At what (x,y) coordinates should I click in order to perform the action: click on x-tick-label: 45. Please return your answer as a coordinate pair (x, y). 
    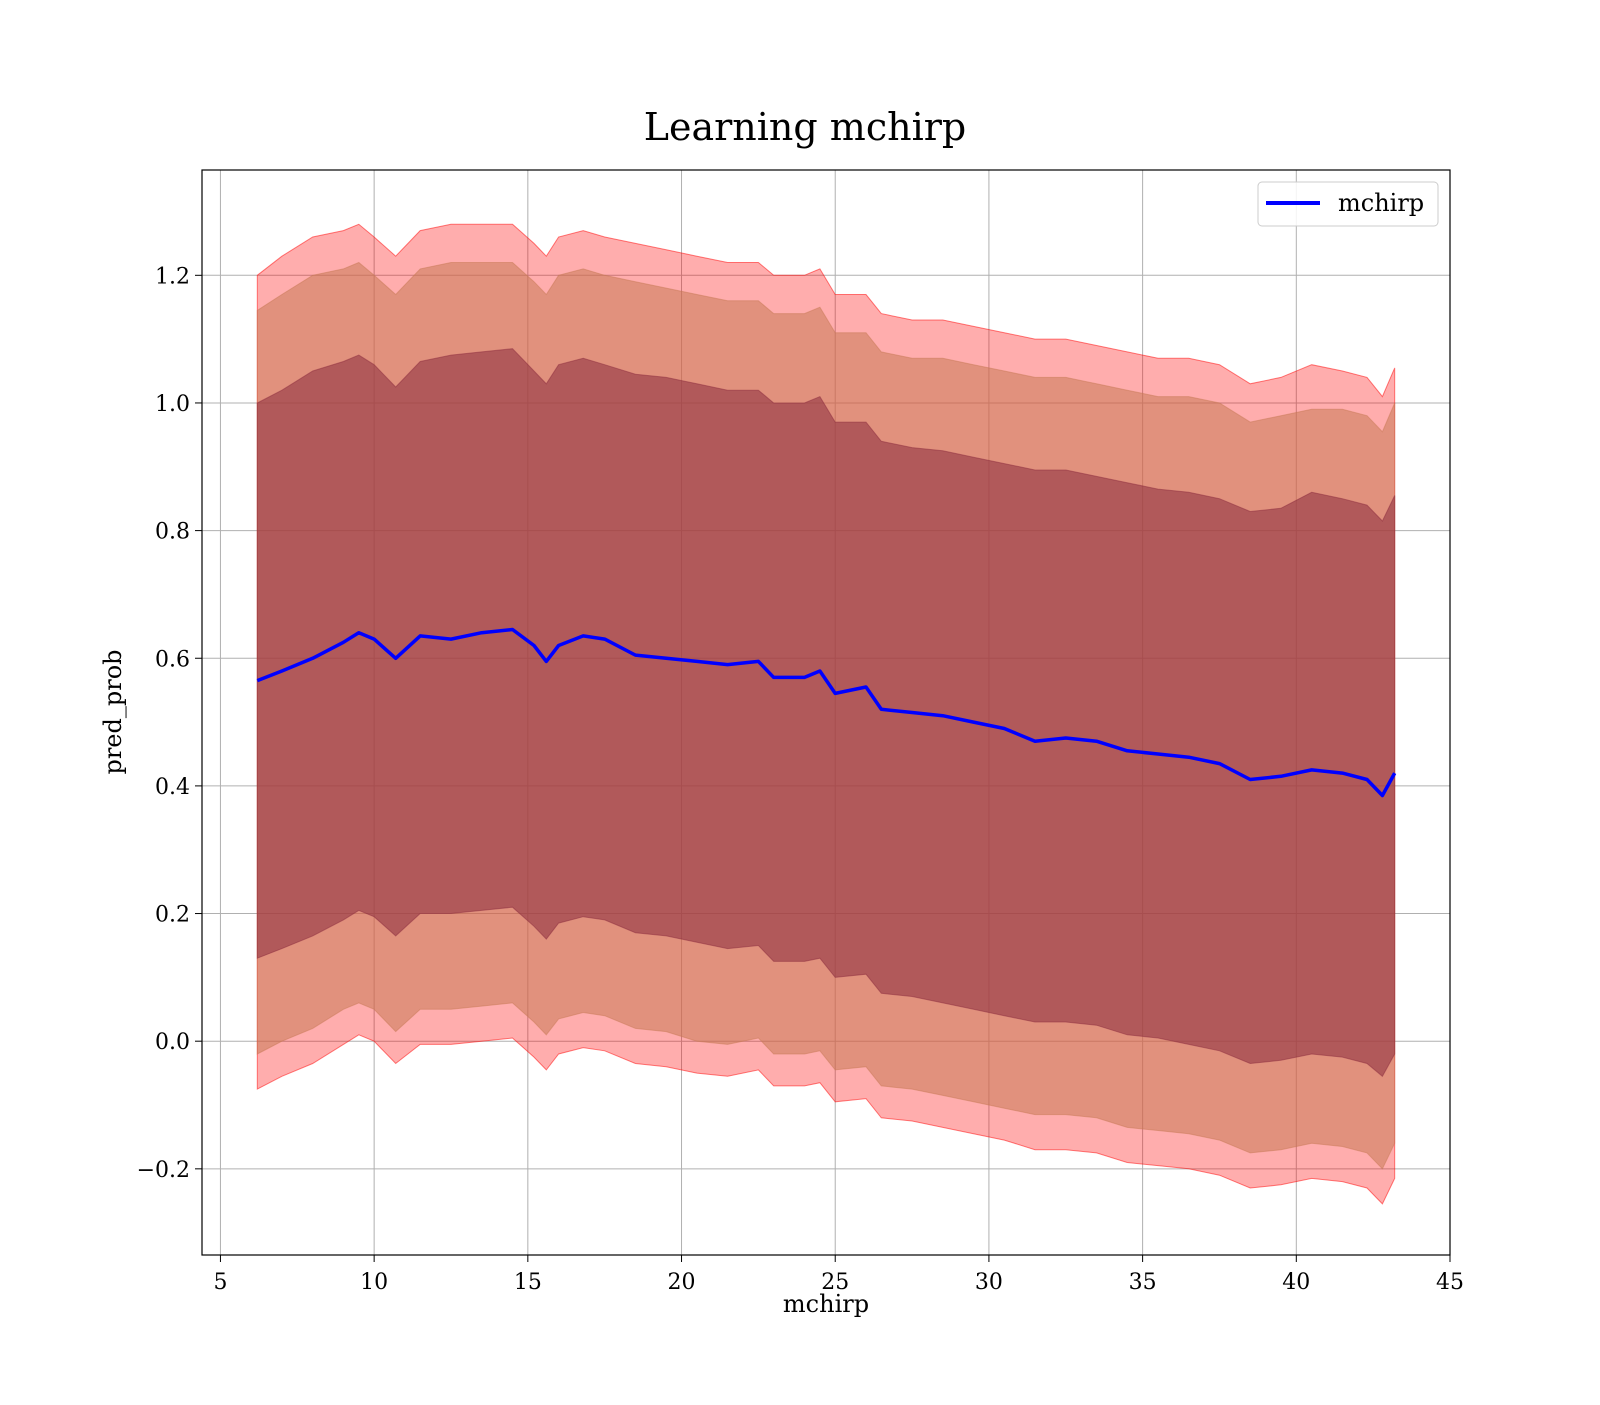
    Looking at the image, I should click on (1450, 1282).